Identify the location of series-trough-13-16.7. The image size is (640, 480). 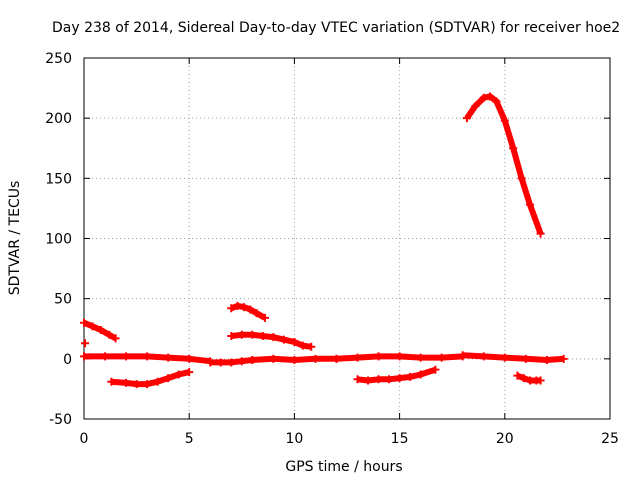
(396, 375).